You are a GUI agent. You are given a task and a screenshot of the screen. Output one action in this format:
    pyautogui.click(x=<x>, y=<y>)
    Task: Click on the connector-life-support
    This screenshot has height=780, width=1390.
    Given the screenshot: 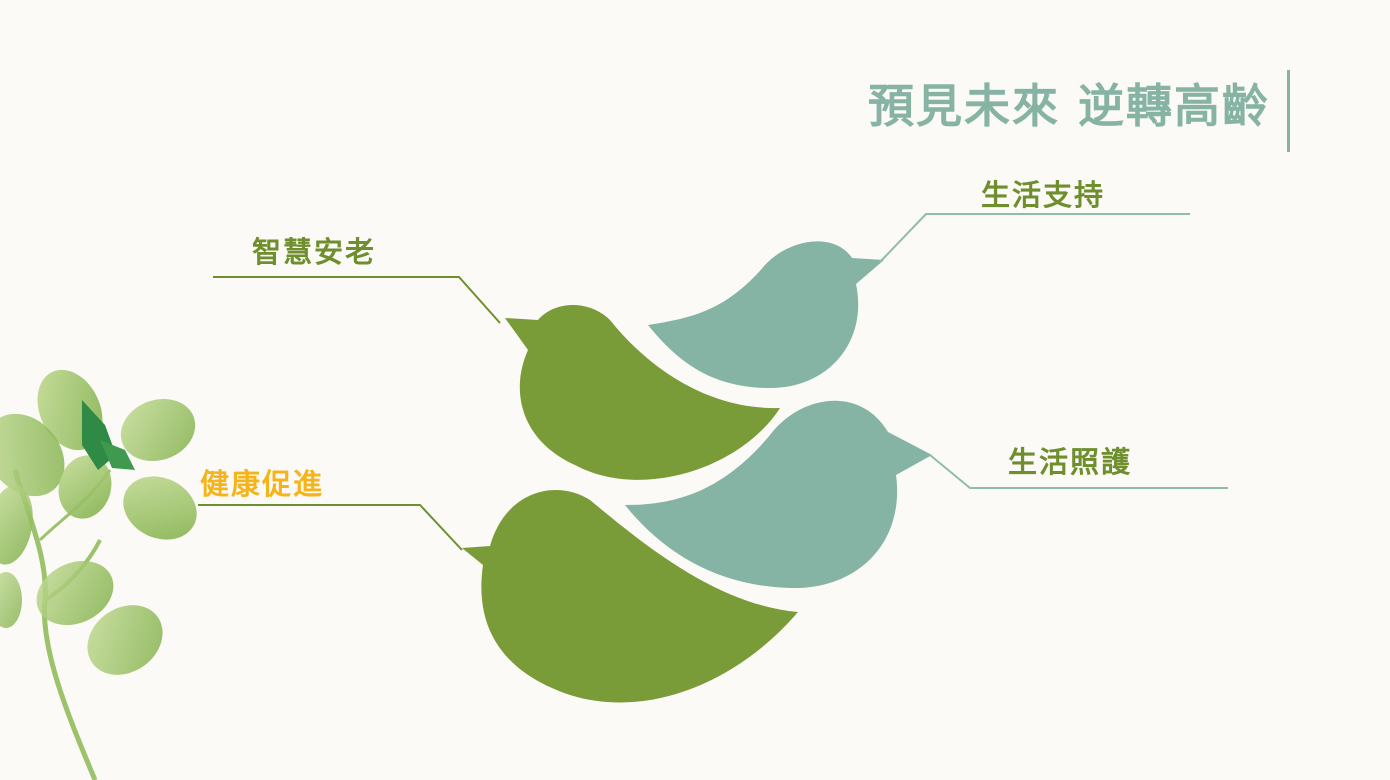 What is the action you would take?
    pyautogui.click(x=1034, y=238)
    